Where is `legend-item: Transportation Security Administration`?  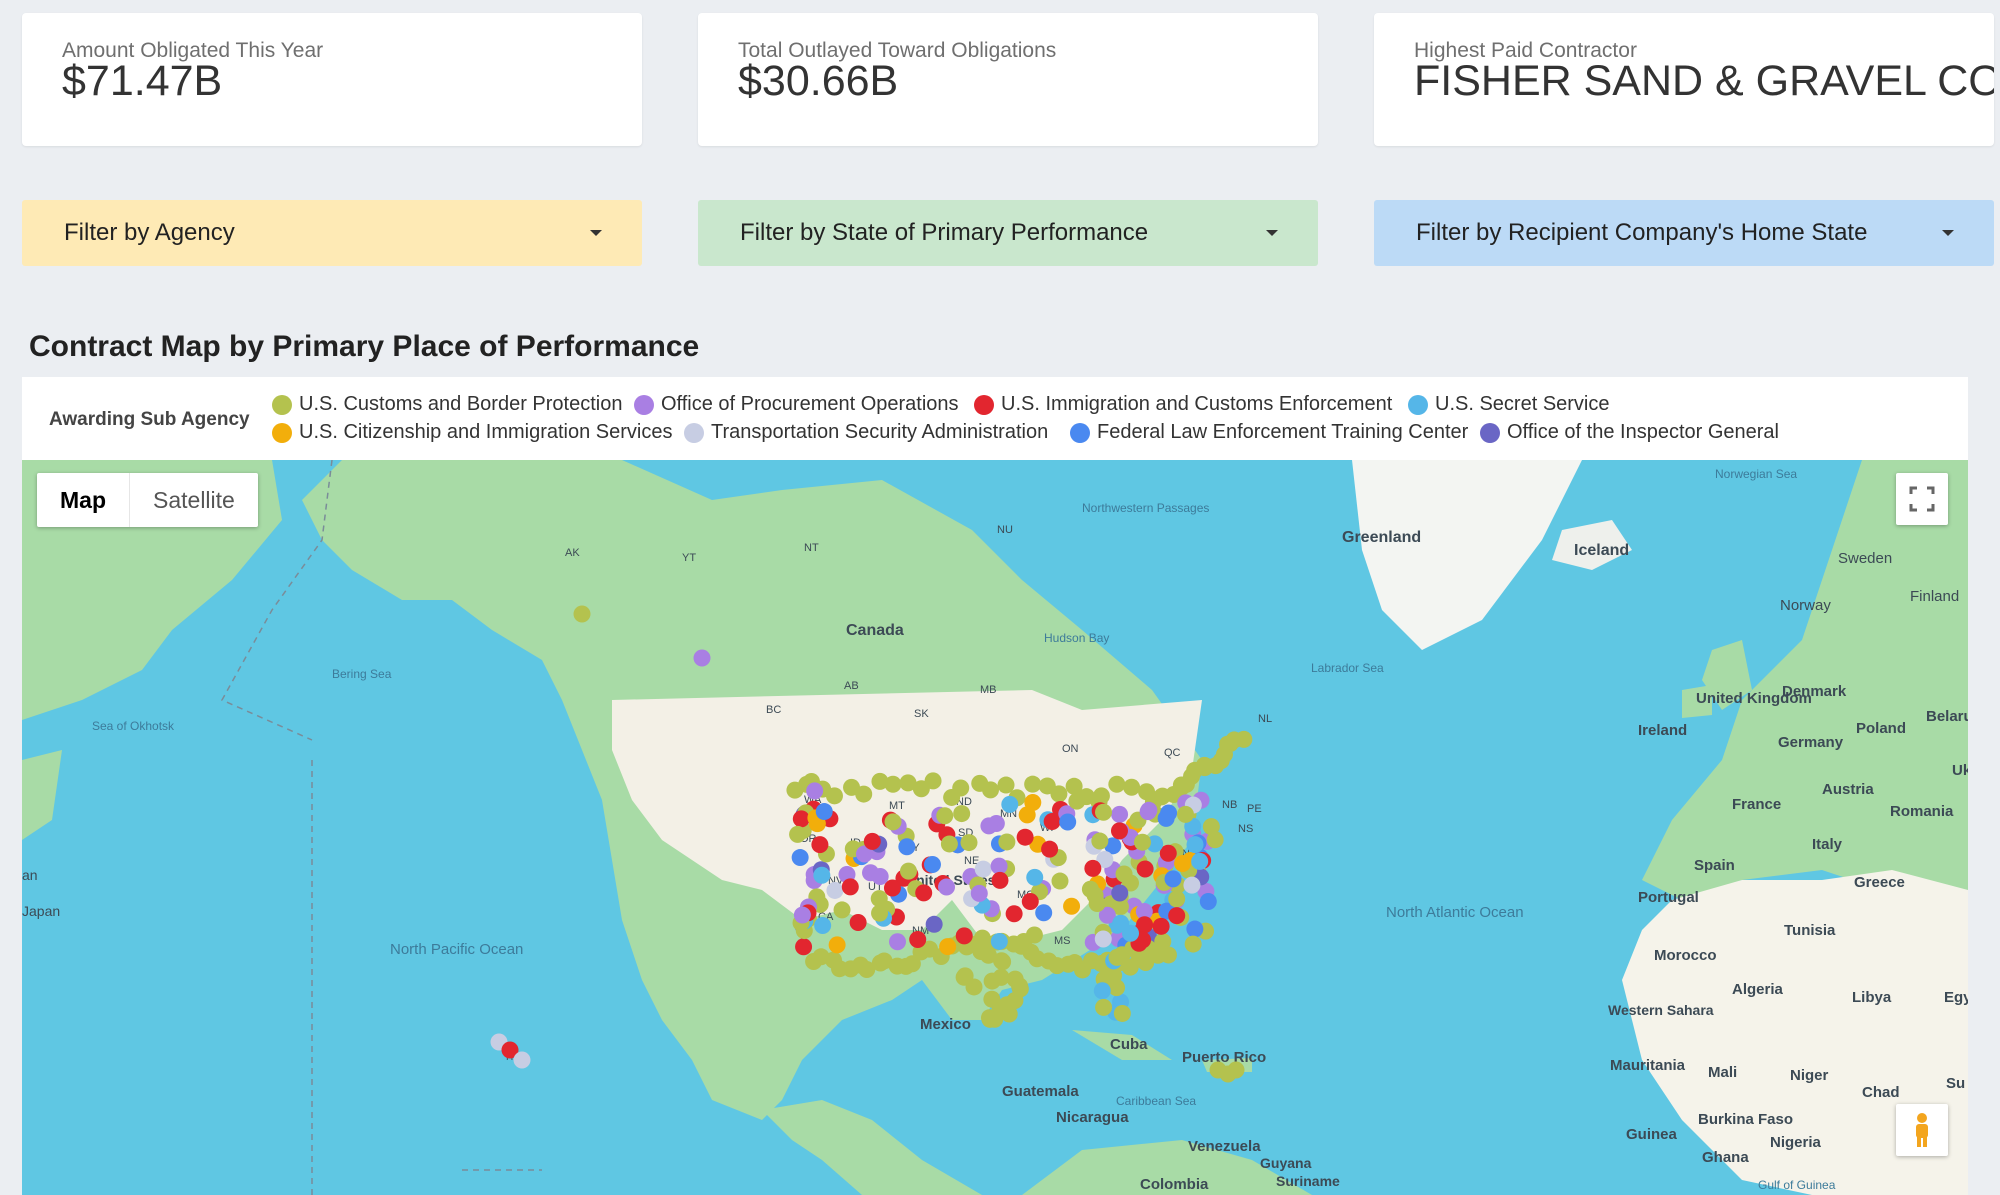 legend-item: Transportation Security Administration is located at coordinates (866, 432).